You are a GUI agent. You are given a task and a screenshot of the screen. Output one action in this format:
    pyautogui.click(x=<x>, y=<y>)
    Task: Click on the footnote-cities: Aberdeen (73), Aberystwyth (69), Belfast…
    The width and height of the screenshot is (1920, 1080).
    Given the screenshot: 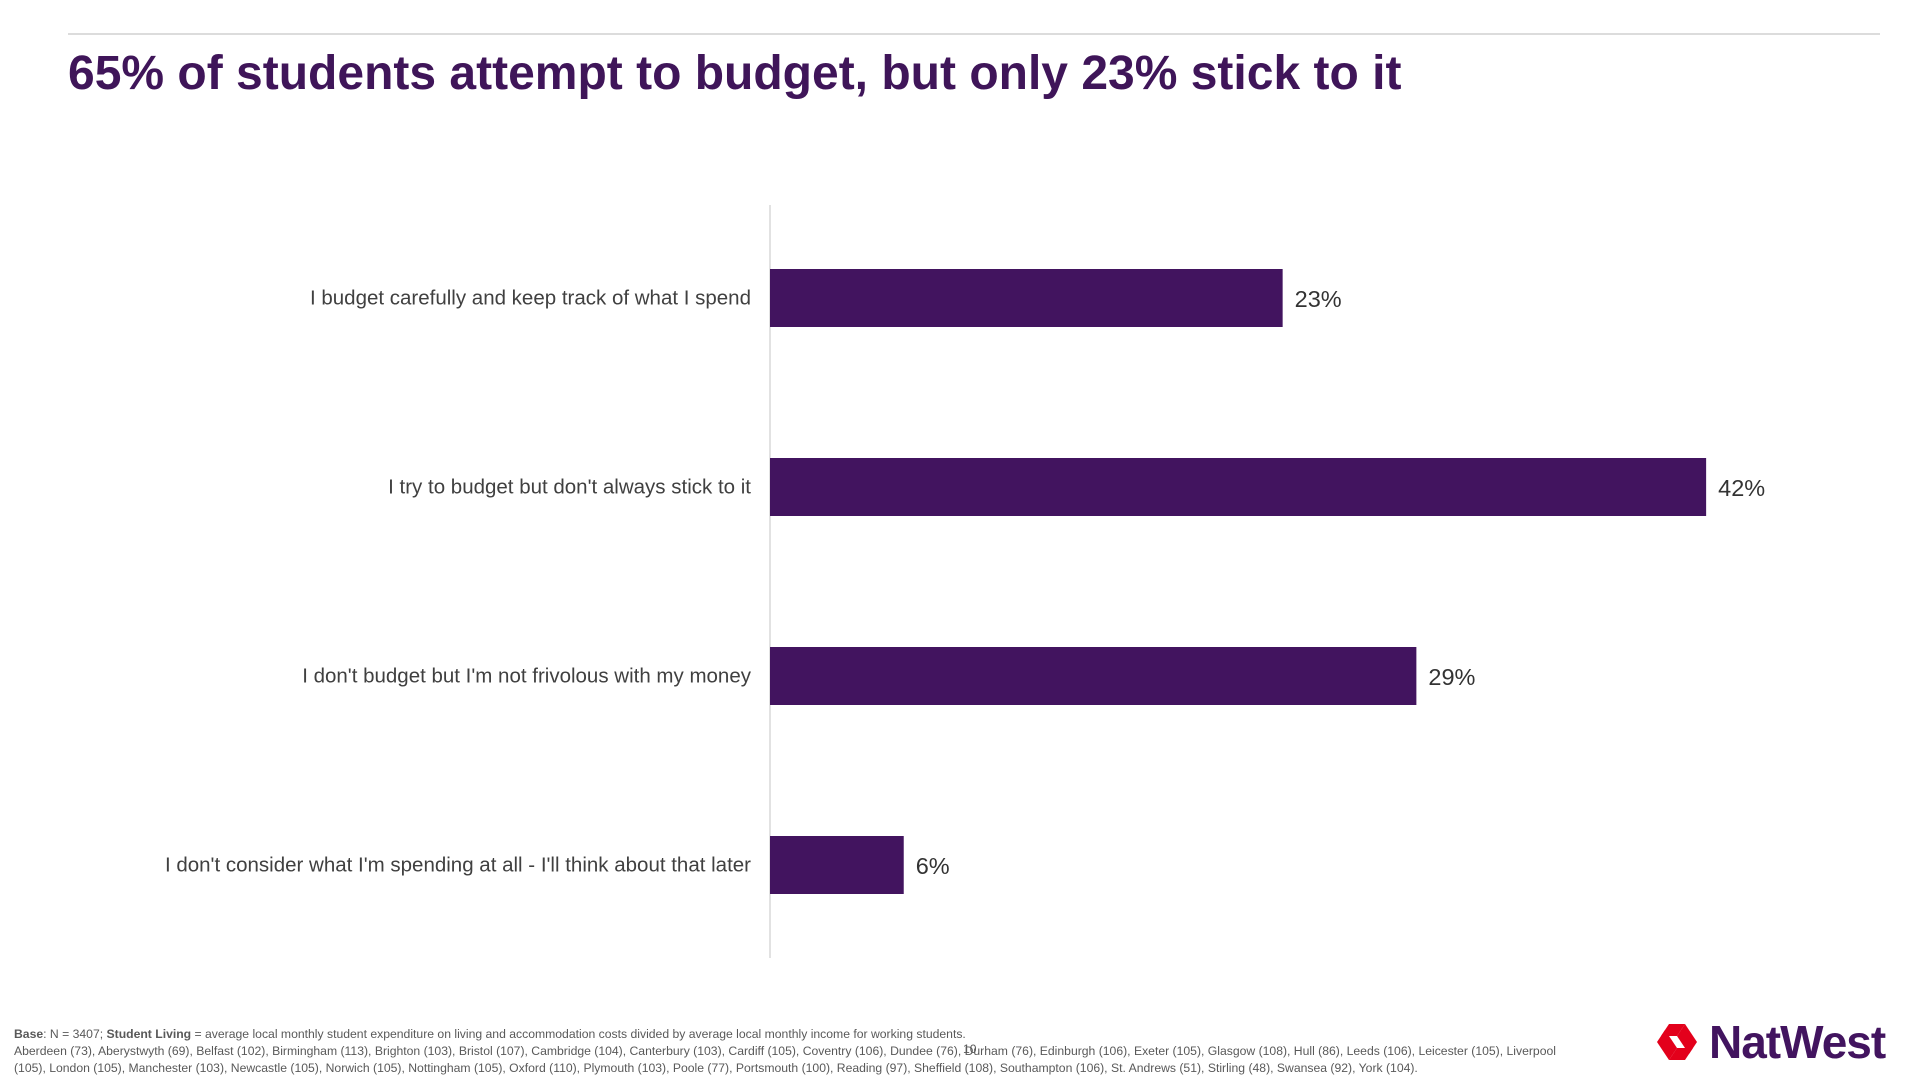 What is the action you would take?
    pyautogui.click(x=785, y=1059)
    